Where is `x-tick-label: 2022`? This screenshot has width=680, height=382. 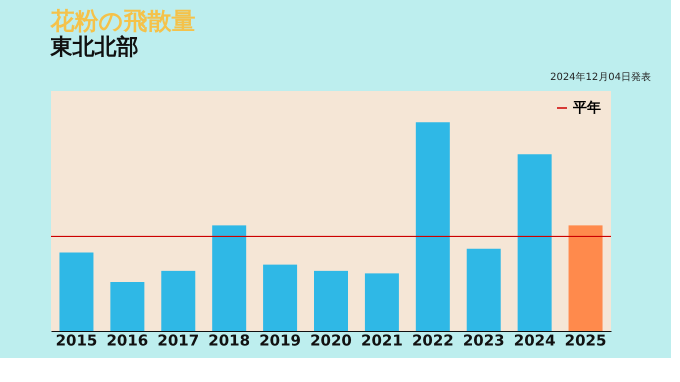
x-tick-label: 2022 is located at coordinates (433, 341).